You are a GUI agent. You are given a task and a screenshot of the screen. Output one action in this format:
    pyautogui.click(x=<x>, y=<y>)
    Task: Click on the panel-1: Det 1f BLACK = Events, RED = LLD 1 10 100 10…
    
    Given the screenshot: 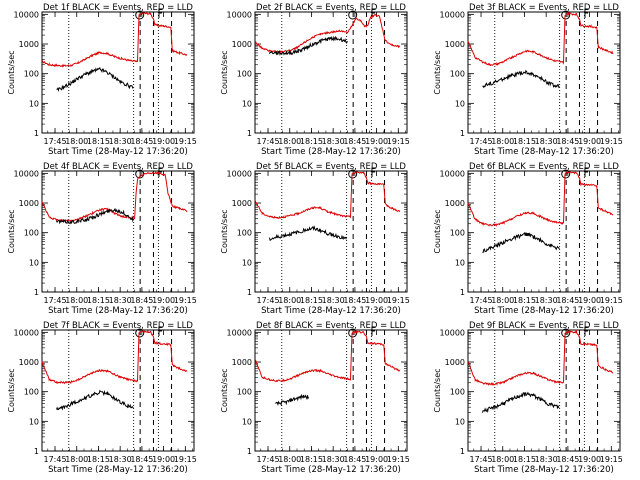 What is the action you would take?
    pyautogui.click(x=102, y=80)
    